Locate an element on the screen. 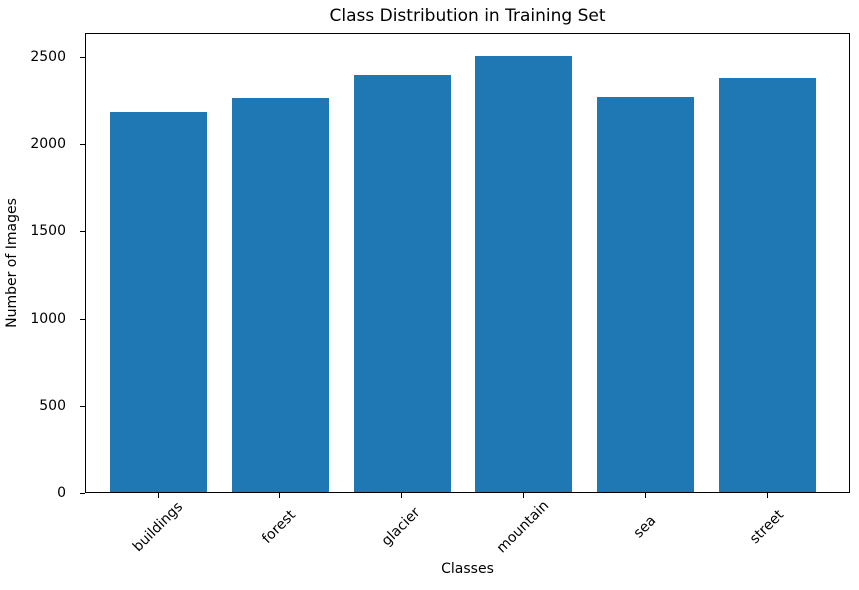 Image resolution: width=859 pixels, height=590 pixels. x-tick-label-buildings: buildings is located at coordinates (158, 527).